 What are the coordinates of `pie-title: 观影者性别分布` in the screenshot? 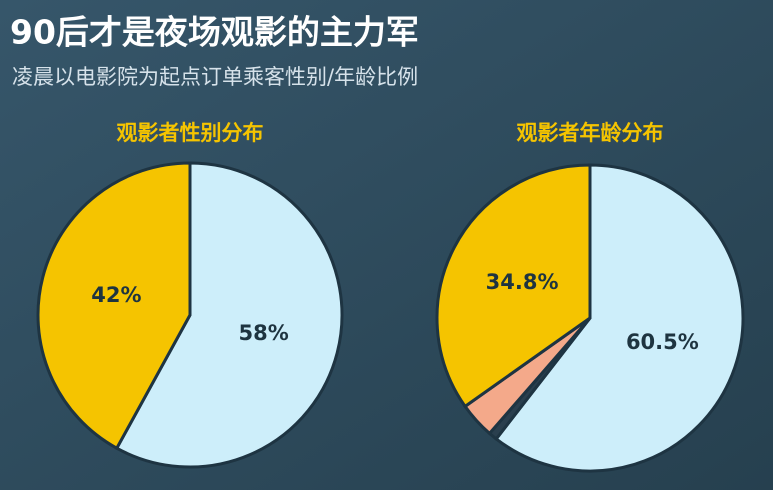 It's located at (190, 133).